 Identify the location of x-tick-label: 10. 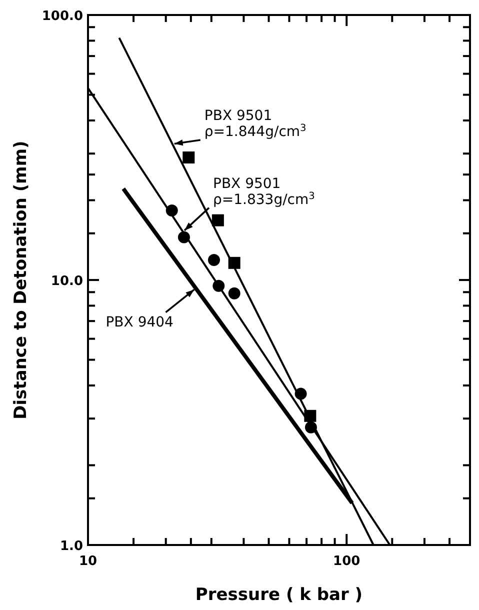
(88, 561).